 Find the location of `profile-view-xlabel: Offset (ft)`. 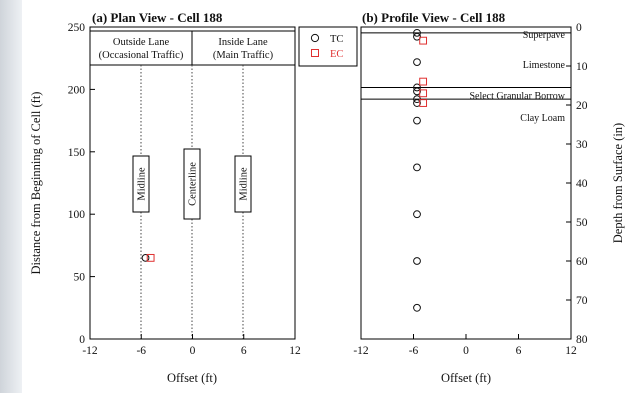

profile-view-xlabel: Offset (ft) is located at coordinates (466, 378).